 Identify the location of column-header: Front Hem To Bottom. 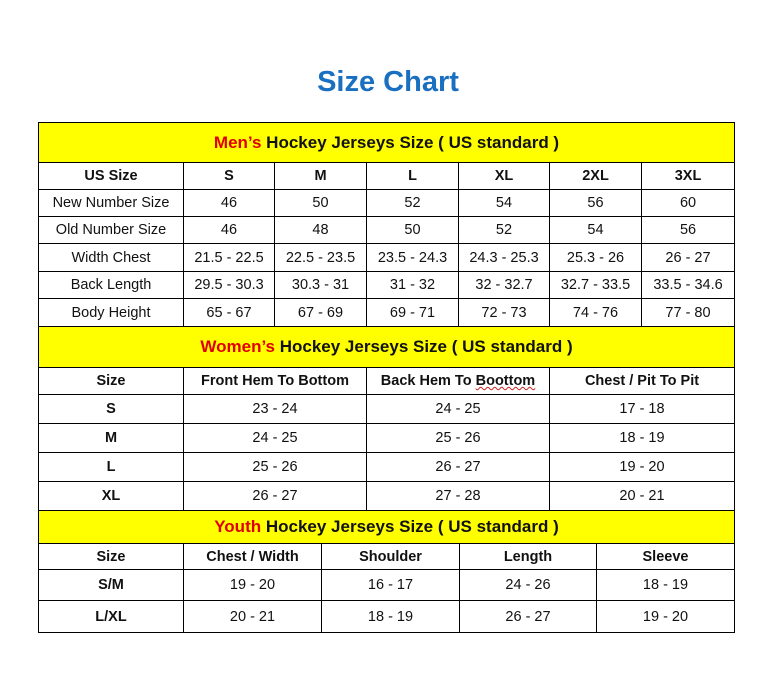
(275, 381).